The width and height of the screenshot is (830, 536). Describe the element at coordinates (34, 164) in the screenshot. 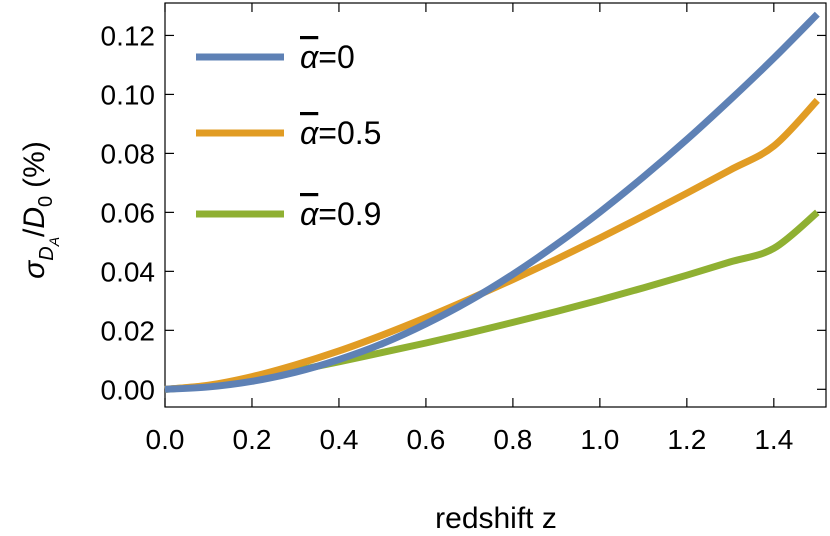

I see `y-title-unit: (%)` at that location.